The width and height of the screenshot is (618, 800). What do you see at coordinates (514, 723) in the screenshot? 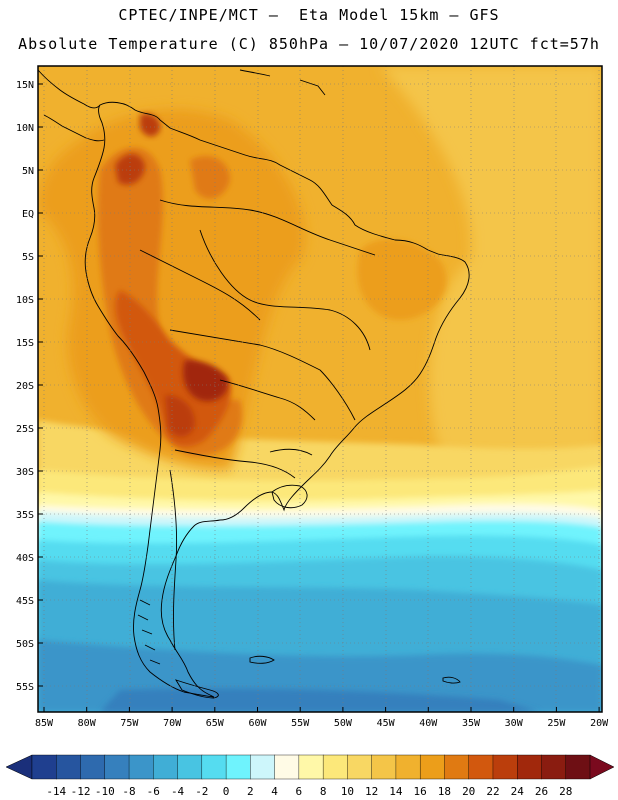
I see `lon-label: 30W` at bounding box center [514, 723].